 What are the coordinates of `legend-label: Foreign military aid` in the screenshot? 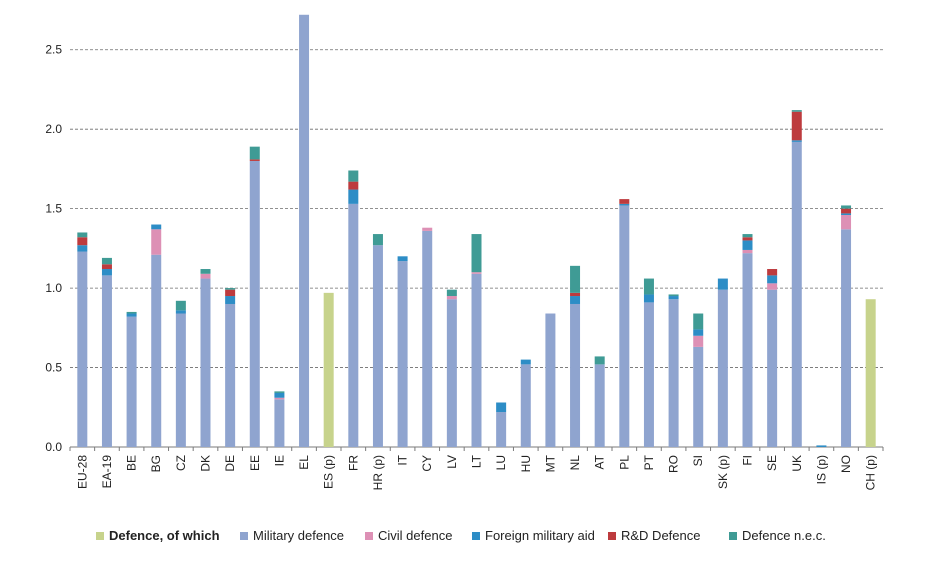 It's located at (540, 535).